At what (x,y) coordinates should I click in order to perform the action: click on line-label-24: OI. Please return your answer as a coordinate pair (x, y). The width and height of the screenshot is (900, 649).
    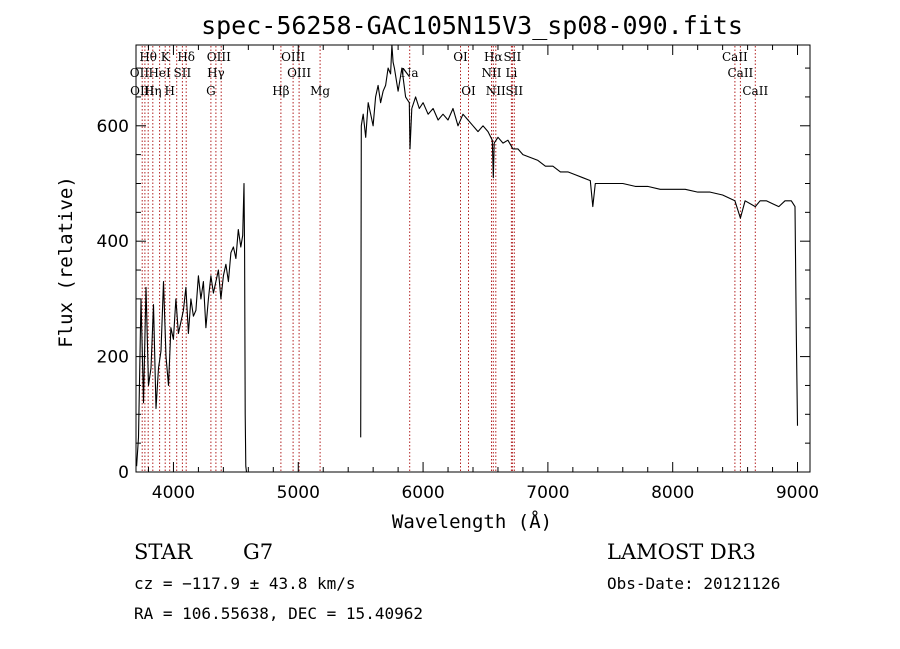
    Looking at the image, I should click on (468, 91).